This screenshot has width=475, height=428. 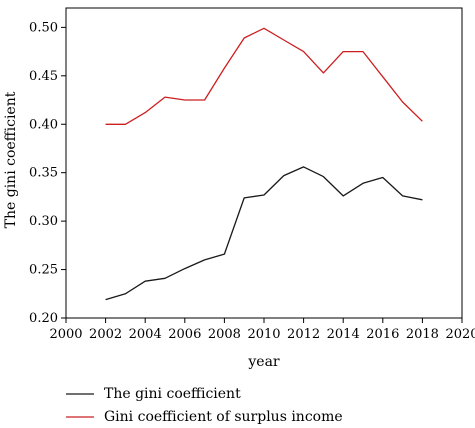 What do you see at coordinates (145, 334) in the screenshot?
I see `x-tick-label: 2004` at bounding box center [145, 334].